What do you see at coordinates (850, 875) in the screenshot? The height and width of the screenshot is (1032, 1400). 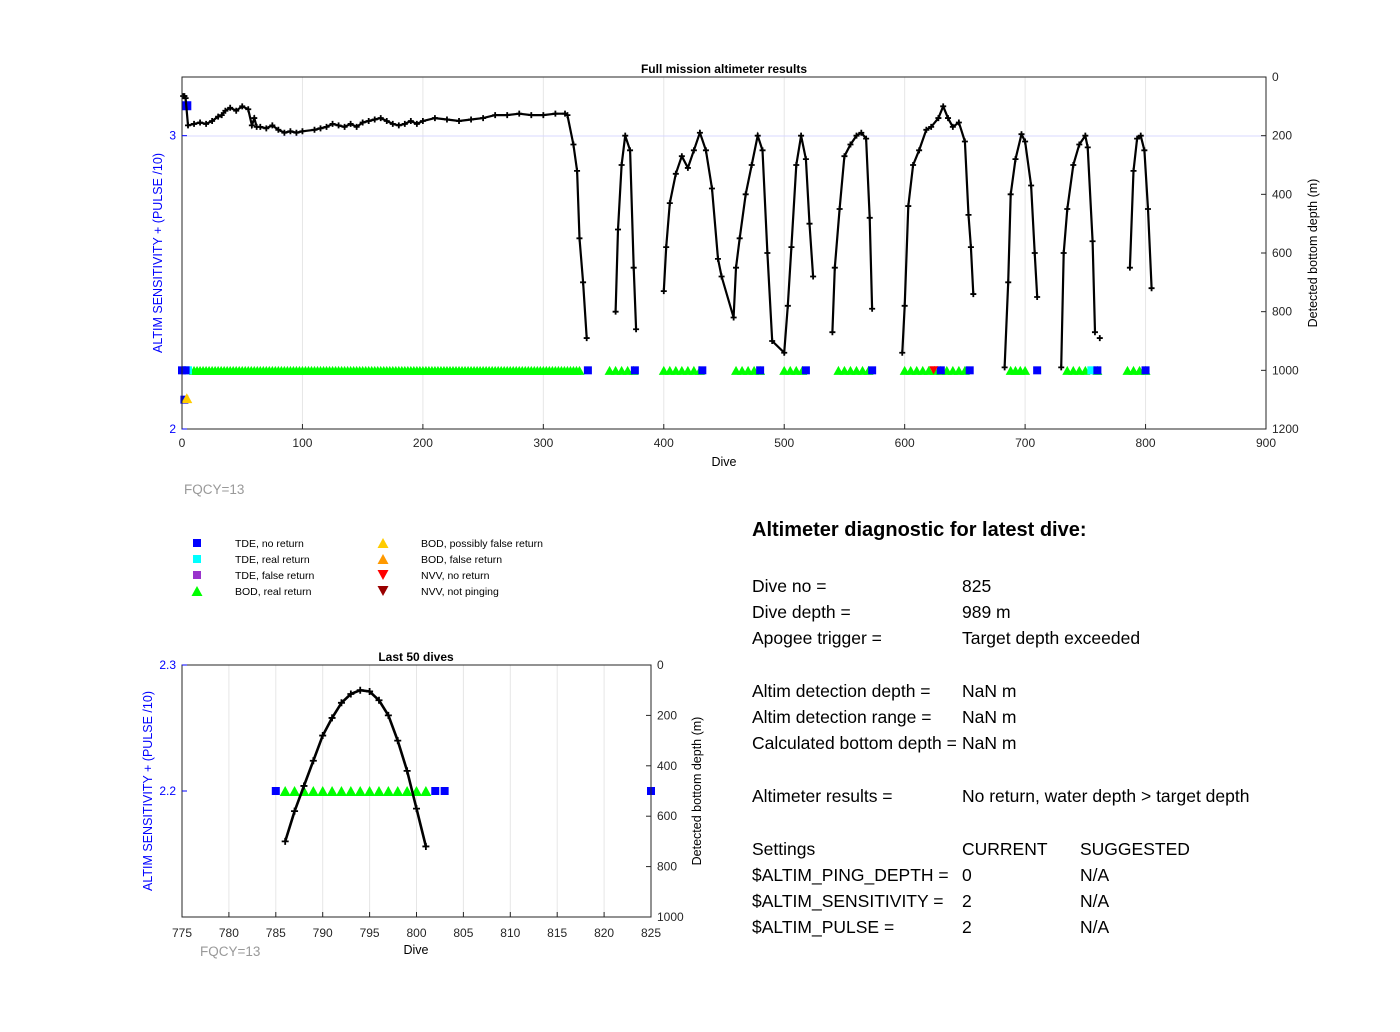 I see `ping-depth-label: $ALTIM_PING_DEPTH =` at bounding box center [850, 875].